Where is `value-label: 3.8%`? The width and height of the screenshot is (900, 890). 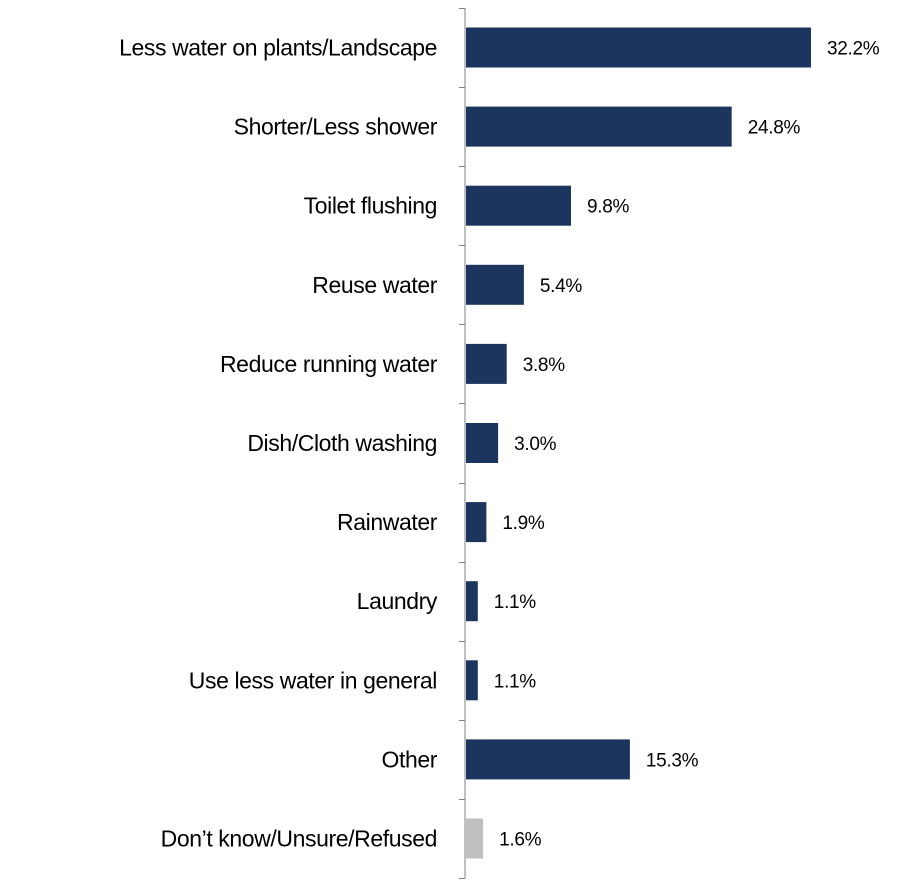
value-label: 3.8% is located at coordinates (544, 365).